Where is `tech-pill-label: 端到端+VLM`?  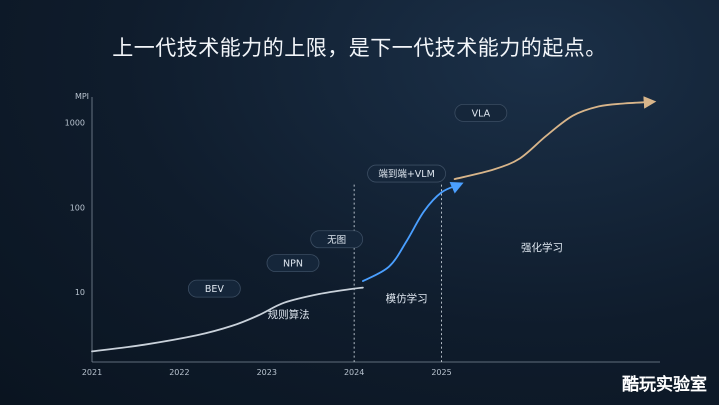
tech-pill-label: 端到端+VLM is located at coordinates (406, 174).